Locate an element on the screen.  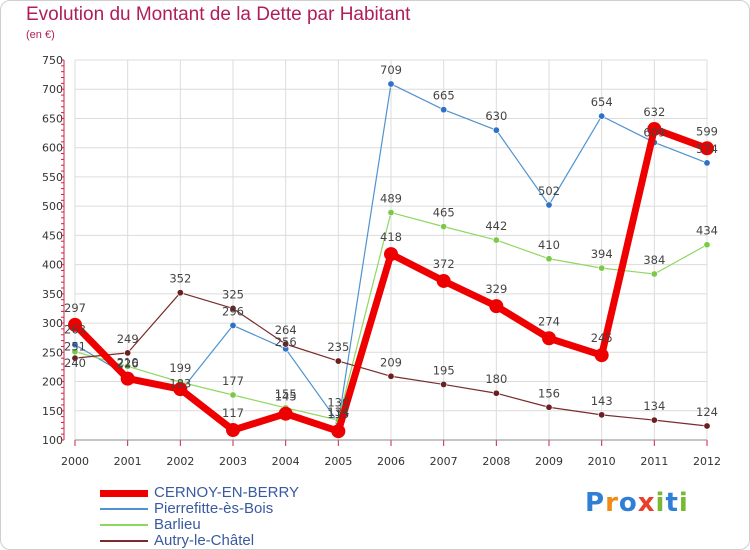
data-label: 384 is located at coordinates (654, 260).